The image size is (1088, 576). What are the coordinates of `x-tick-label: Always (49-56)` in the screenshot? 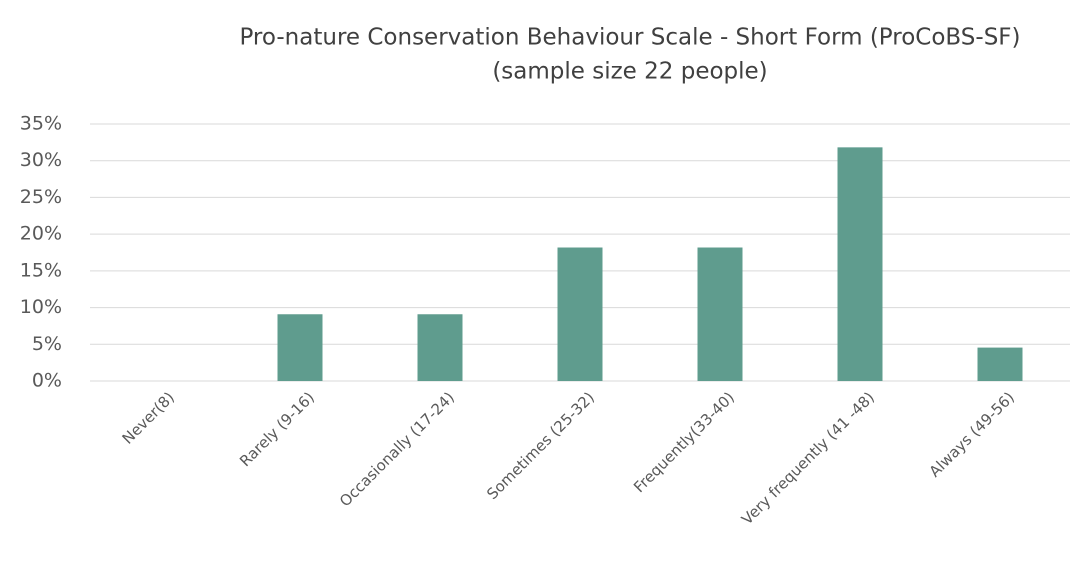 It's located at (972, 434).